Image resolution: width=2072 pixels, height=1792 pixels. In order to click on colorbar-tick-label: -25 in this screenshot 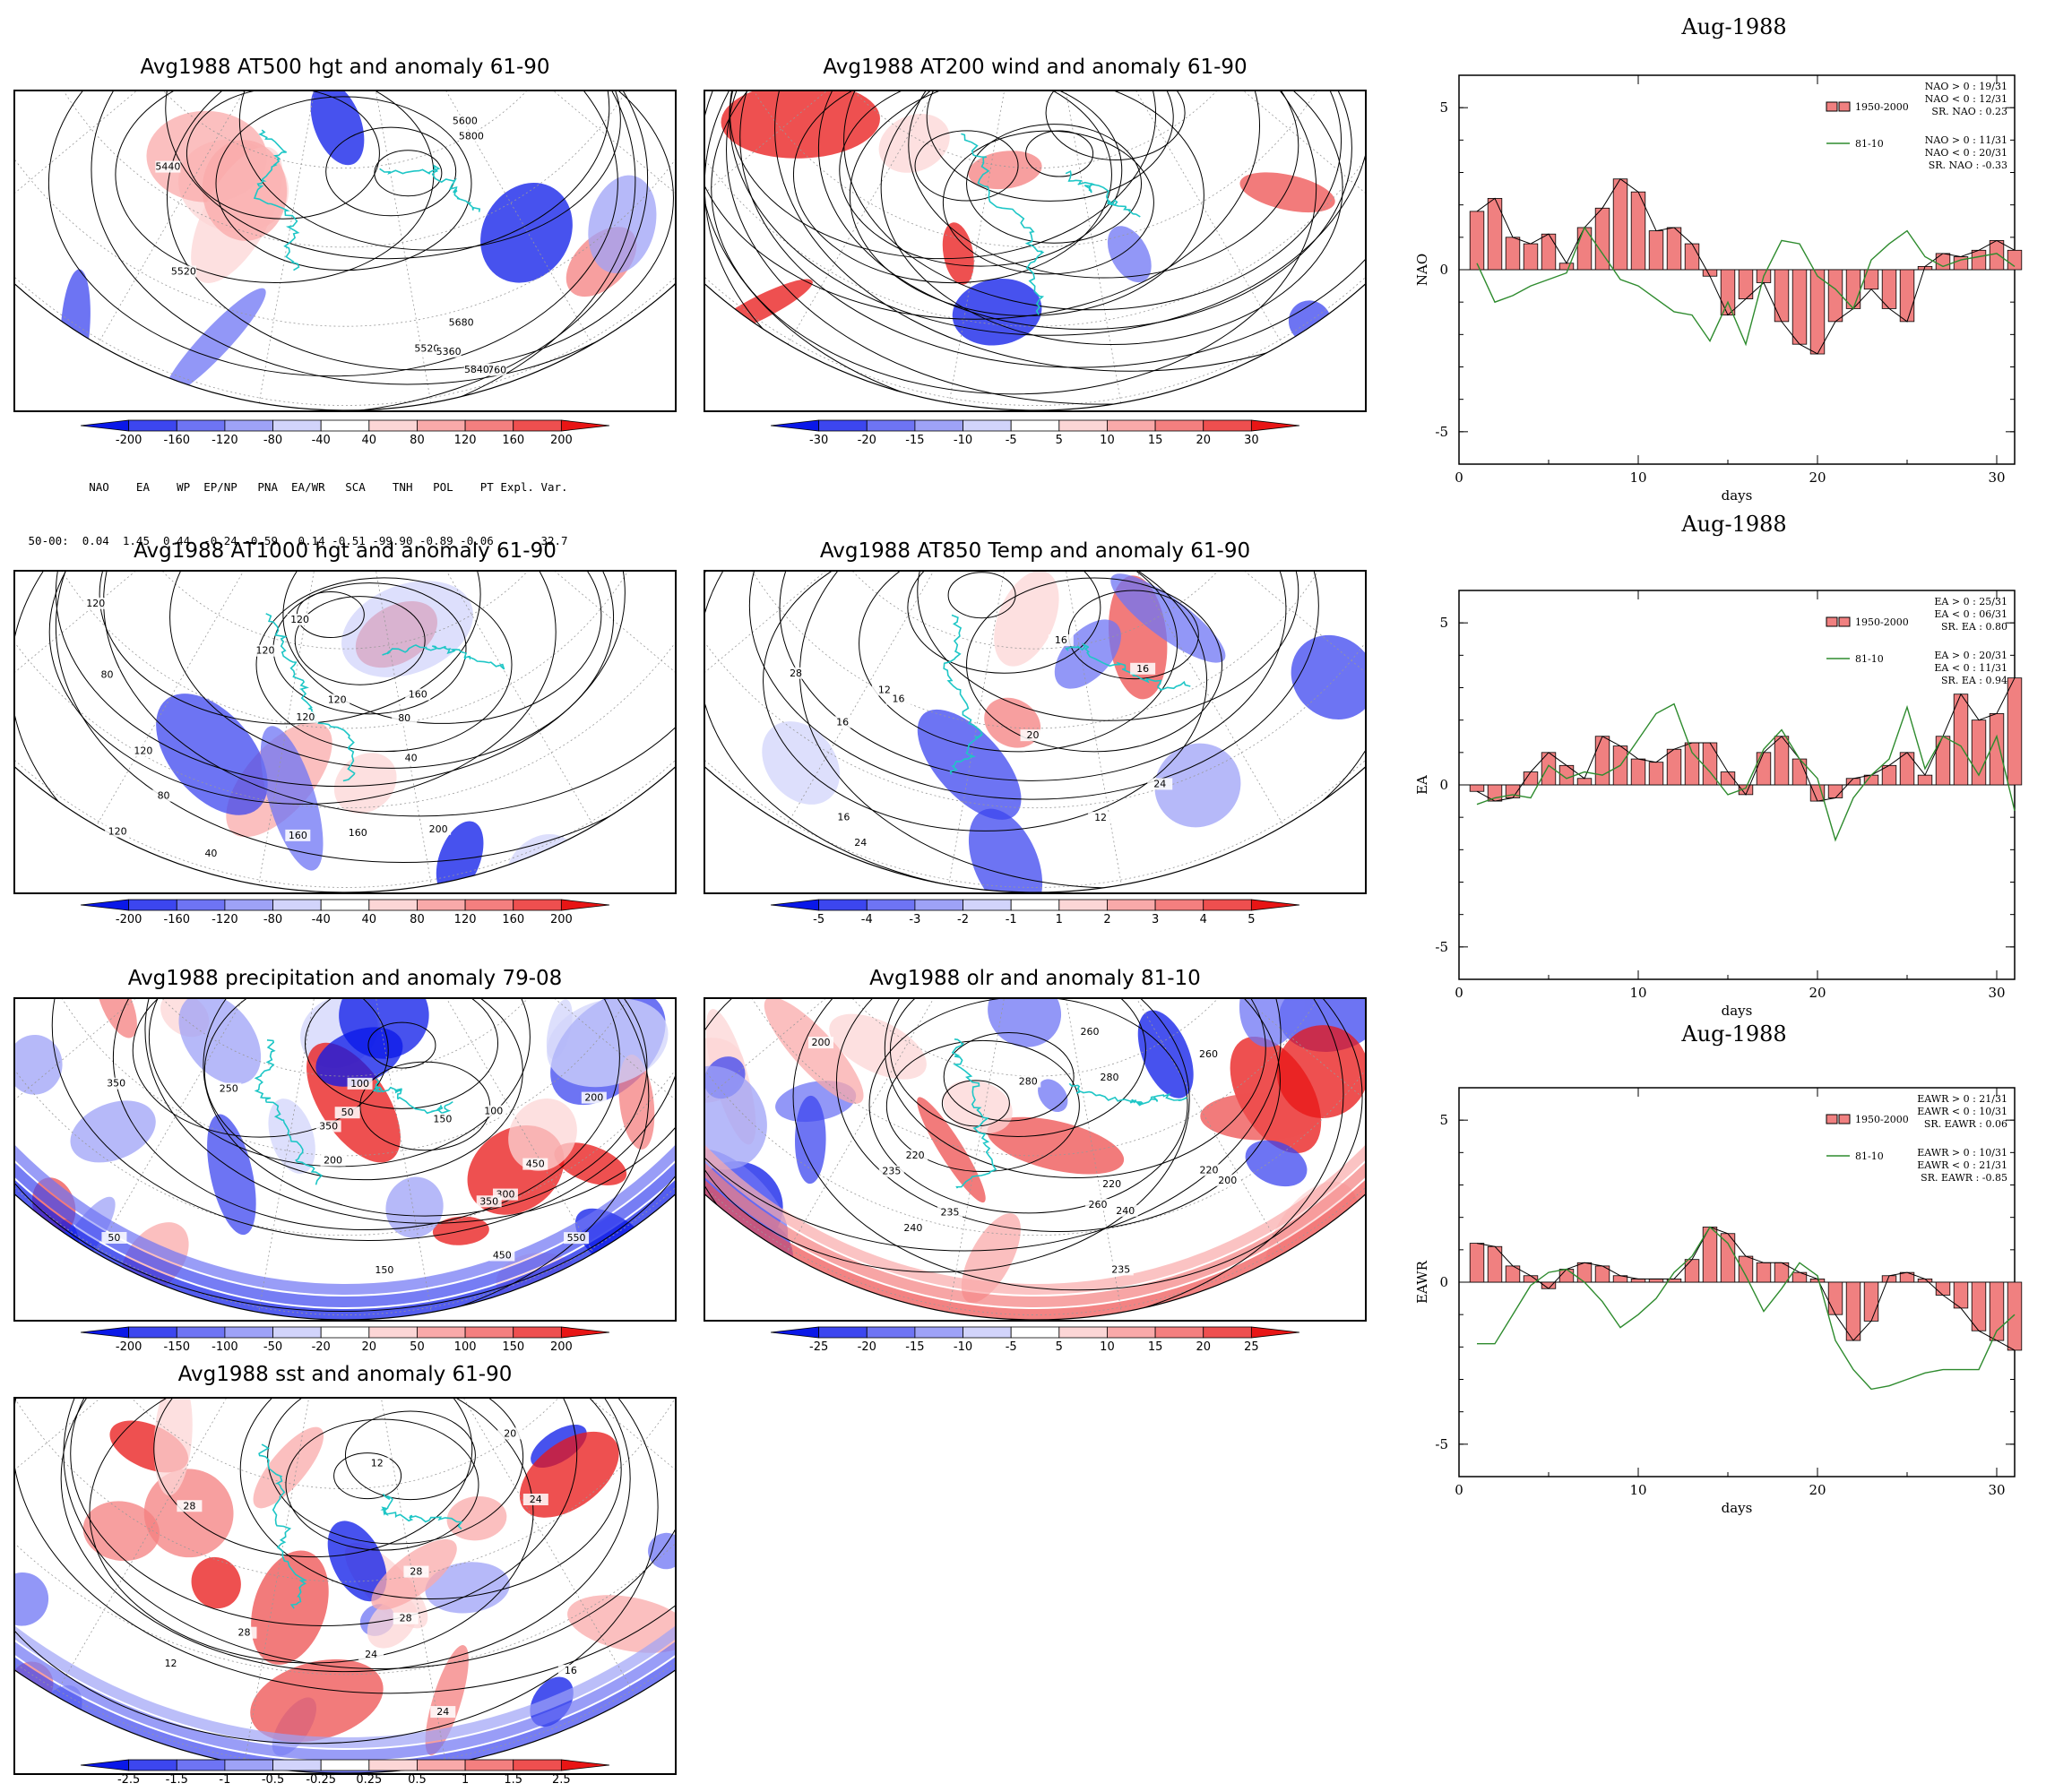, I will do `click(818, 1347)`.